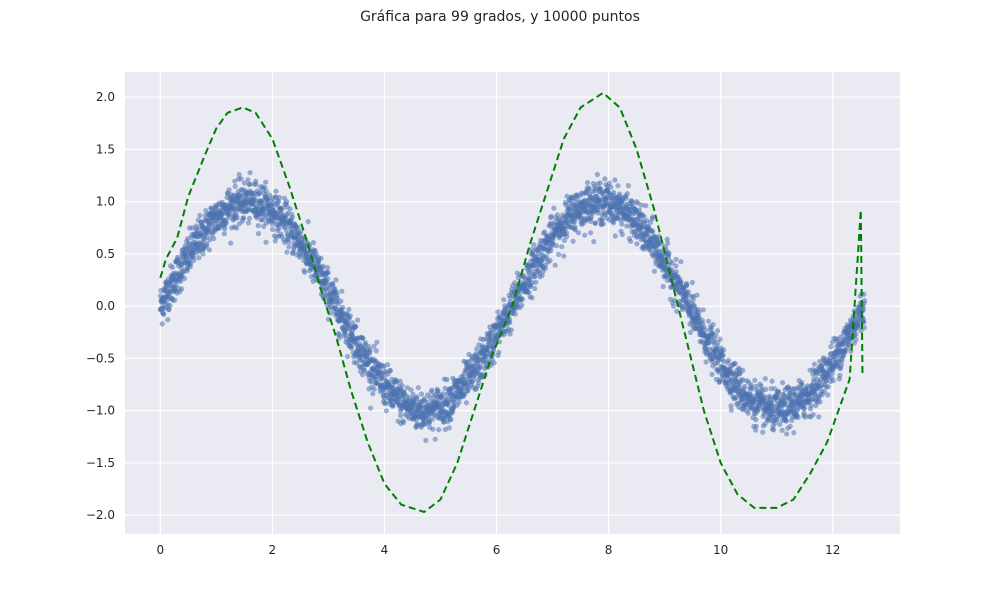 This screenshot has width=1000, height=600. Describe the element at coordinates (100, 515) in the screenshot. I see `y-tick-label: −2.0` at that location.